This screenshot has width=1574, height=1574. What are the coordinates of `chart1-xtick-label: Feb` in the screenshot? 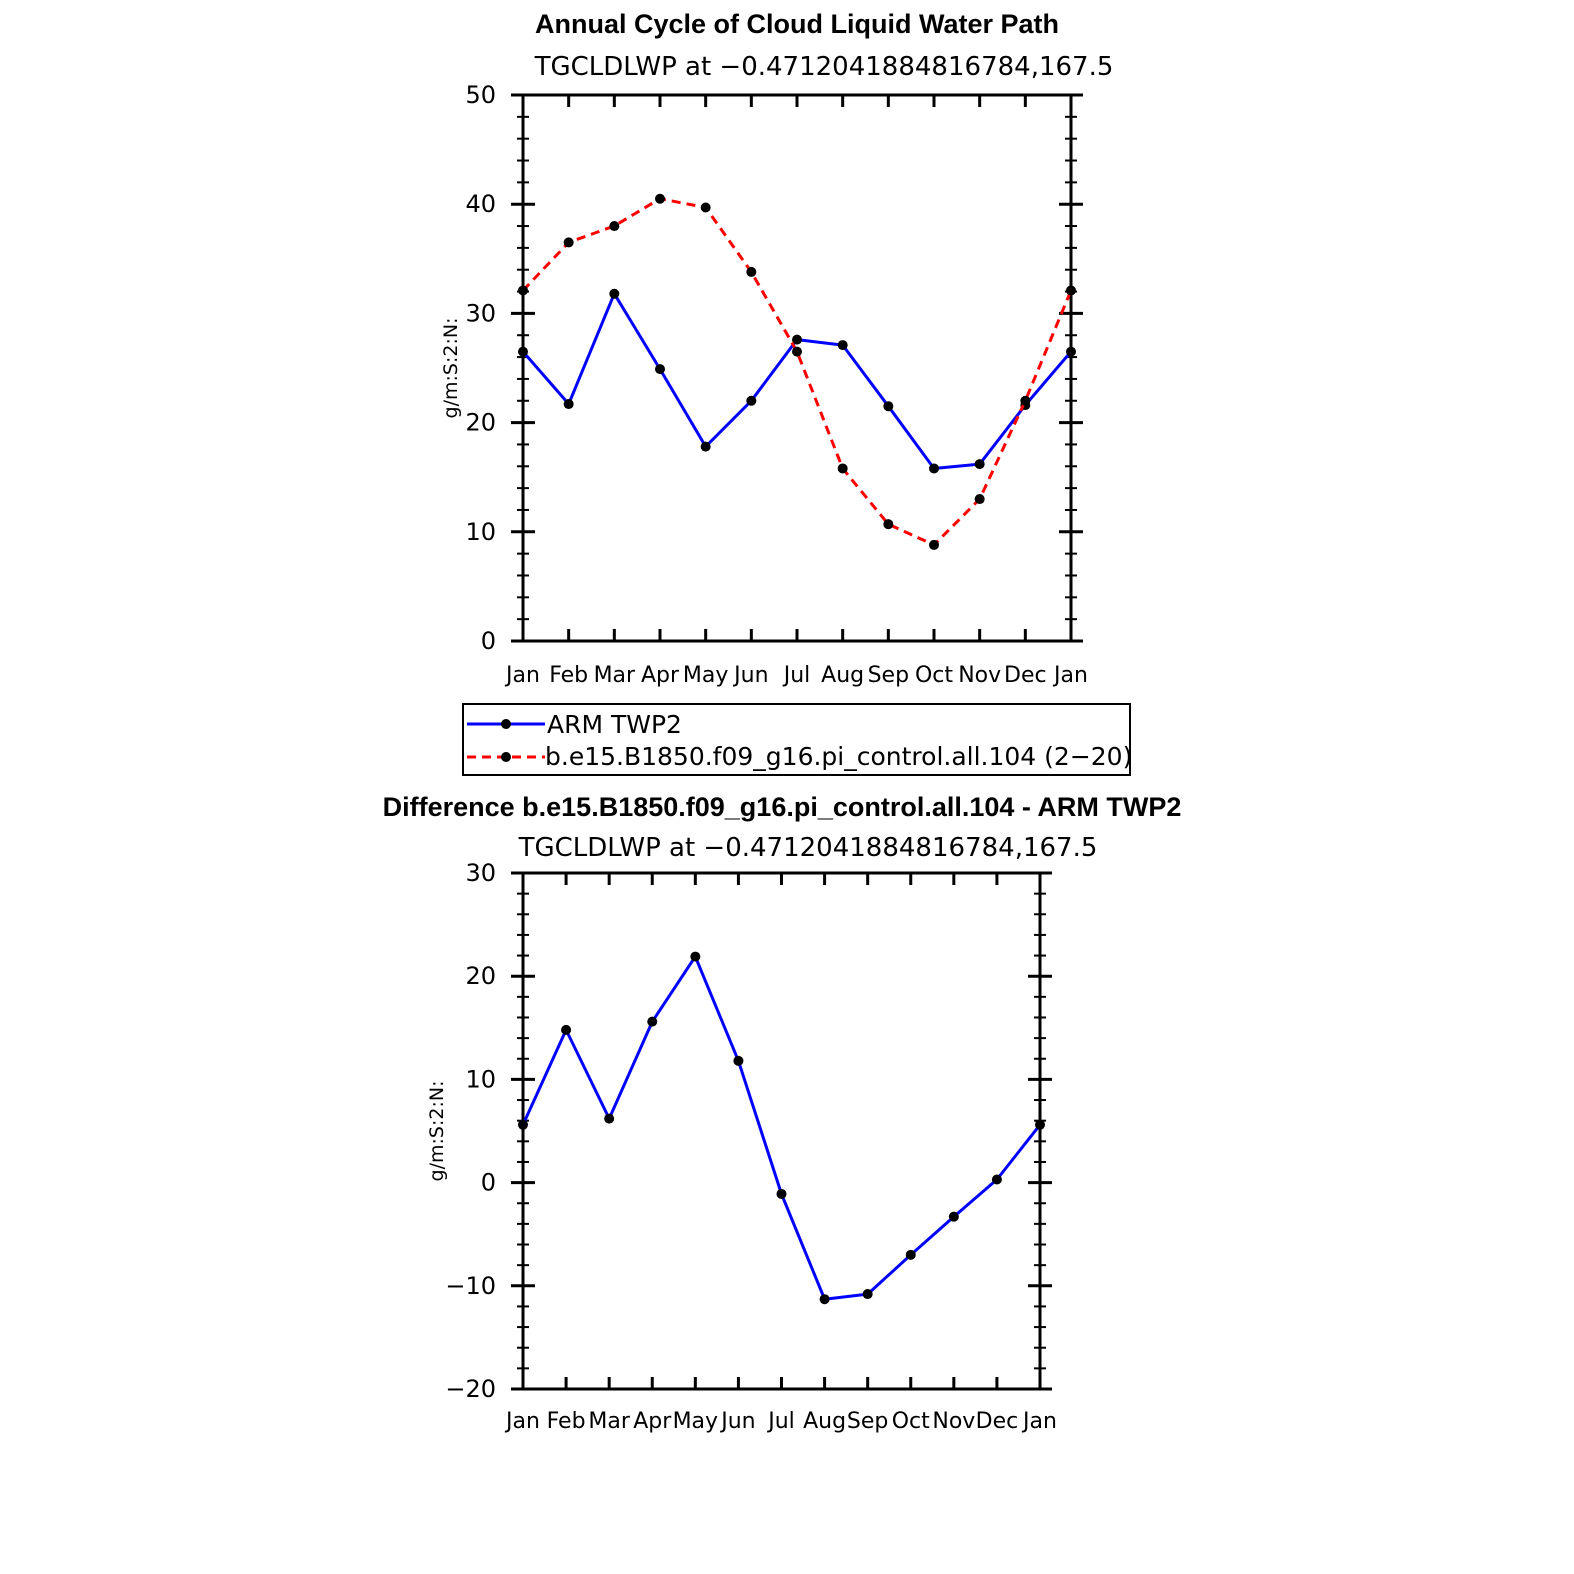 It's located at (568, 675).